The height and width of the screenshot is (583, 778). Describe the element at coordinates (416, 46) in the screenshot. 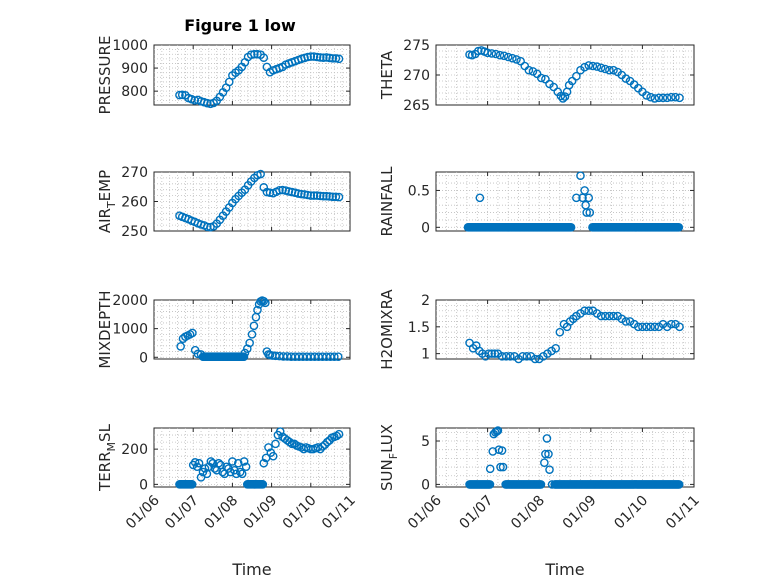

I see `y-tick-label: 275` at that location.